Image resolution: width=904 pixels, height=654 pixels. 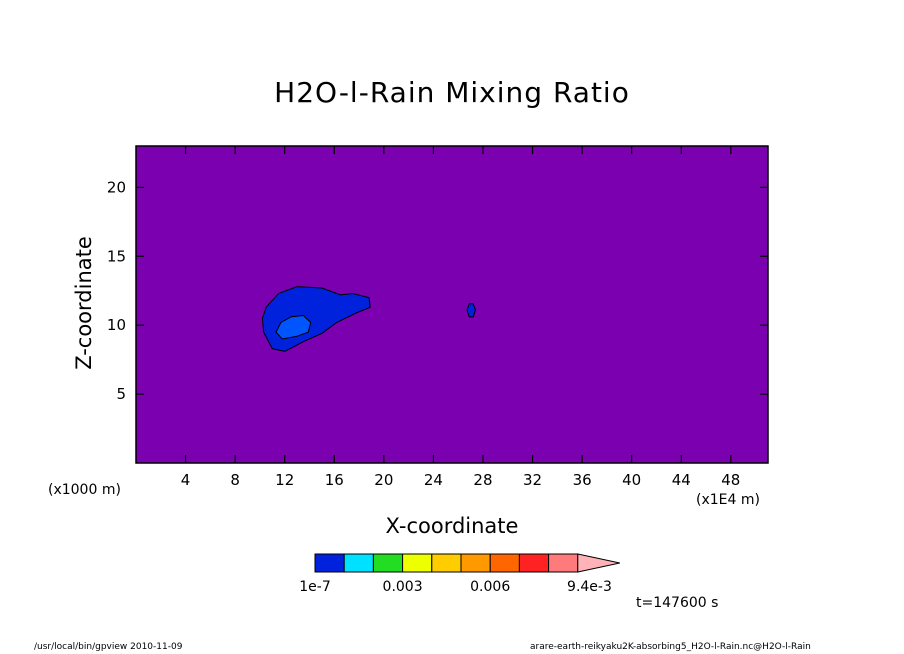 What do you see at coordinates (108, 647) in the screenshot?
I see `footer-left: /usr/local/bin/gpview 2010-11-09` at bounding box center [108, 647].